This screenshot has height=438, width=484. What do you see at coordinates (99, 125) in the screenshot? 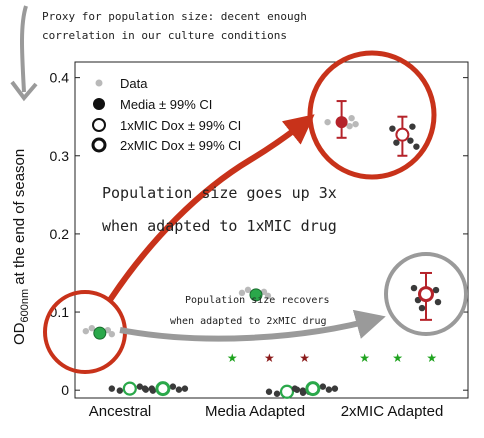
I see `legend-1xmic-marker` at bounding box center [99, 125].